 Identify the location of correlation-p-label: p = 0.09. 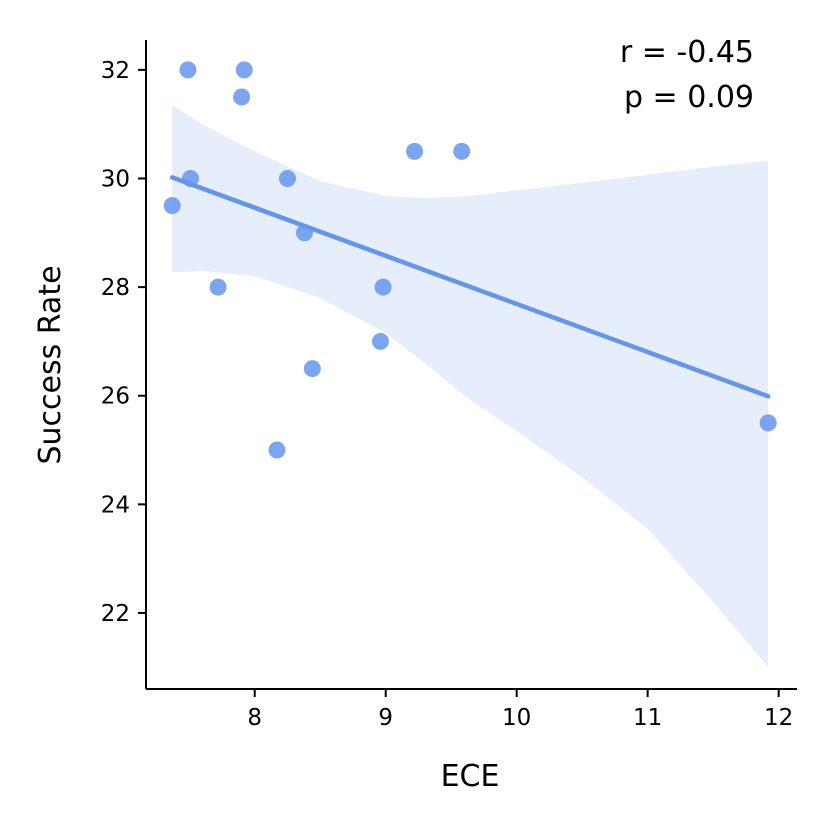
(689, 97).